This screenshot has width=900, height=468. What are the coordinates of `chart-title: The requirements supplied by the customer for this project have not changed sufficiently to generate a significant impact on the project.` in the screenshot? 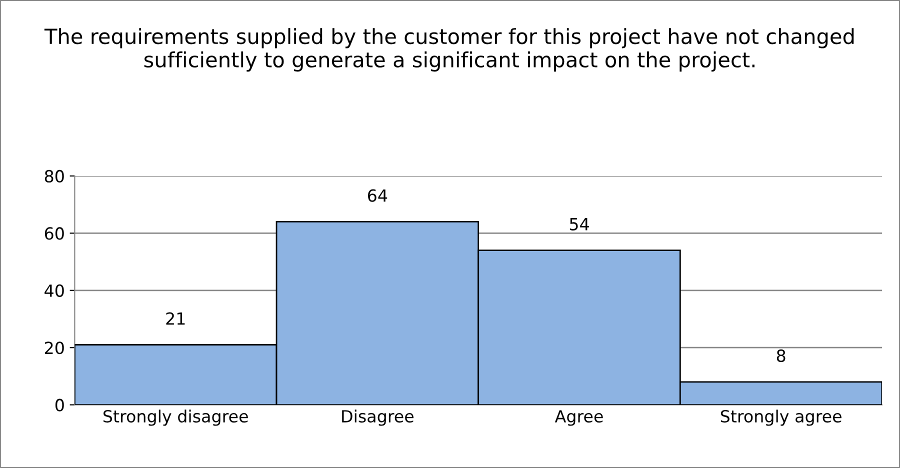 It's located at (449, 50).